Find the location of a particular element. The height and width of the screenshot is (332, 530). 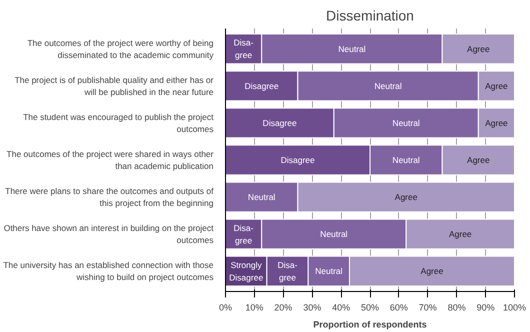

x-tick-label: 100% is located at coordinates (514, 307).